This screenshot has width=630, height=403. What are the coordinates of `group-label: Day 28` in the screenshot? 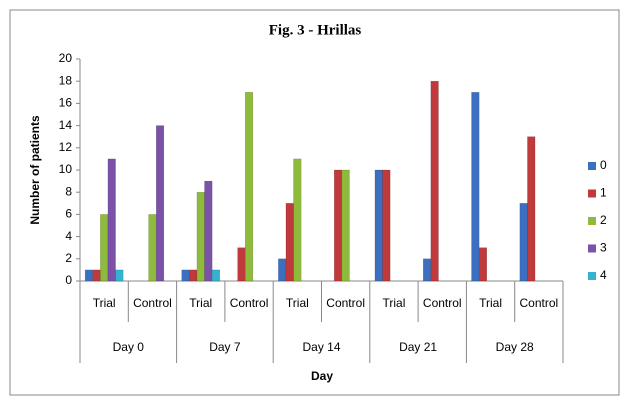 It's located at (515, 347).